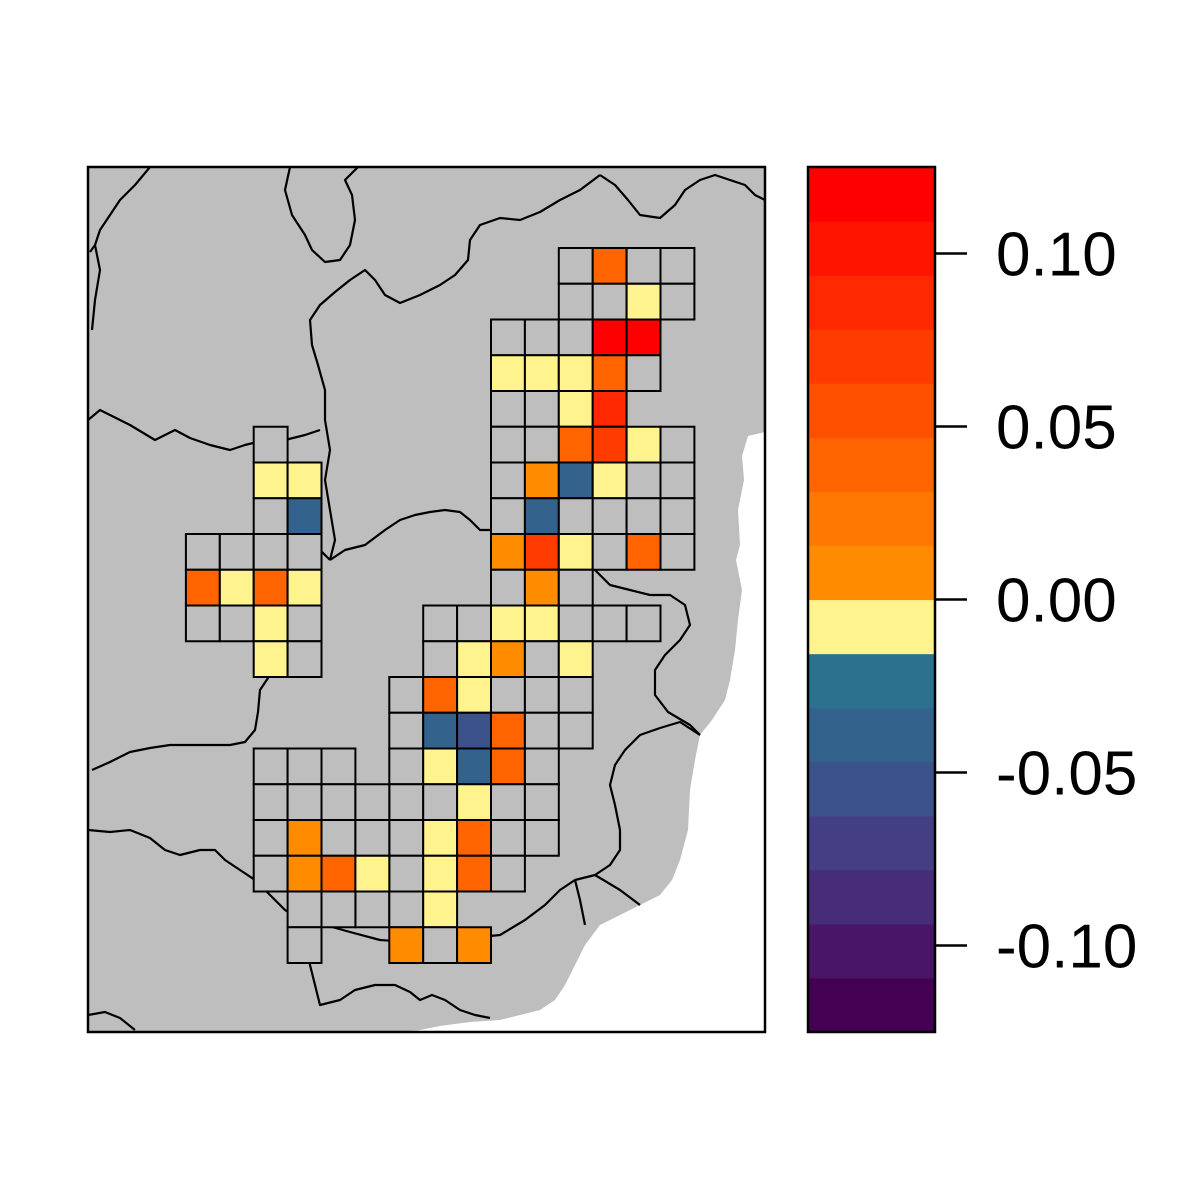 This screenshot has width=1200, height=1200. What do you see at coordinates (1056, 255) in the screenshot?
I see `legend-tick-label: 0.10` at bounding box center [1056, 255].